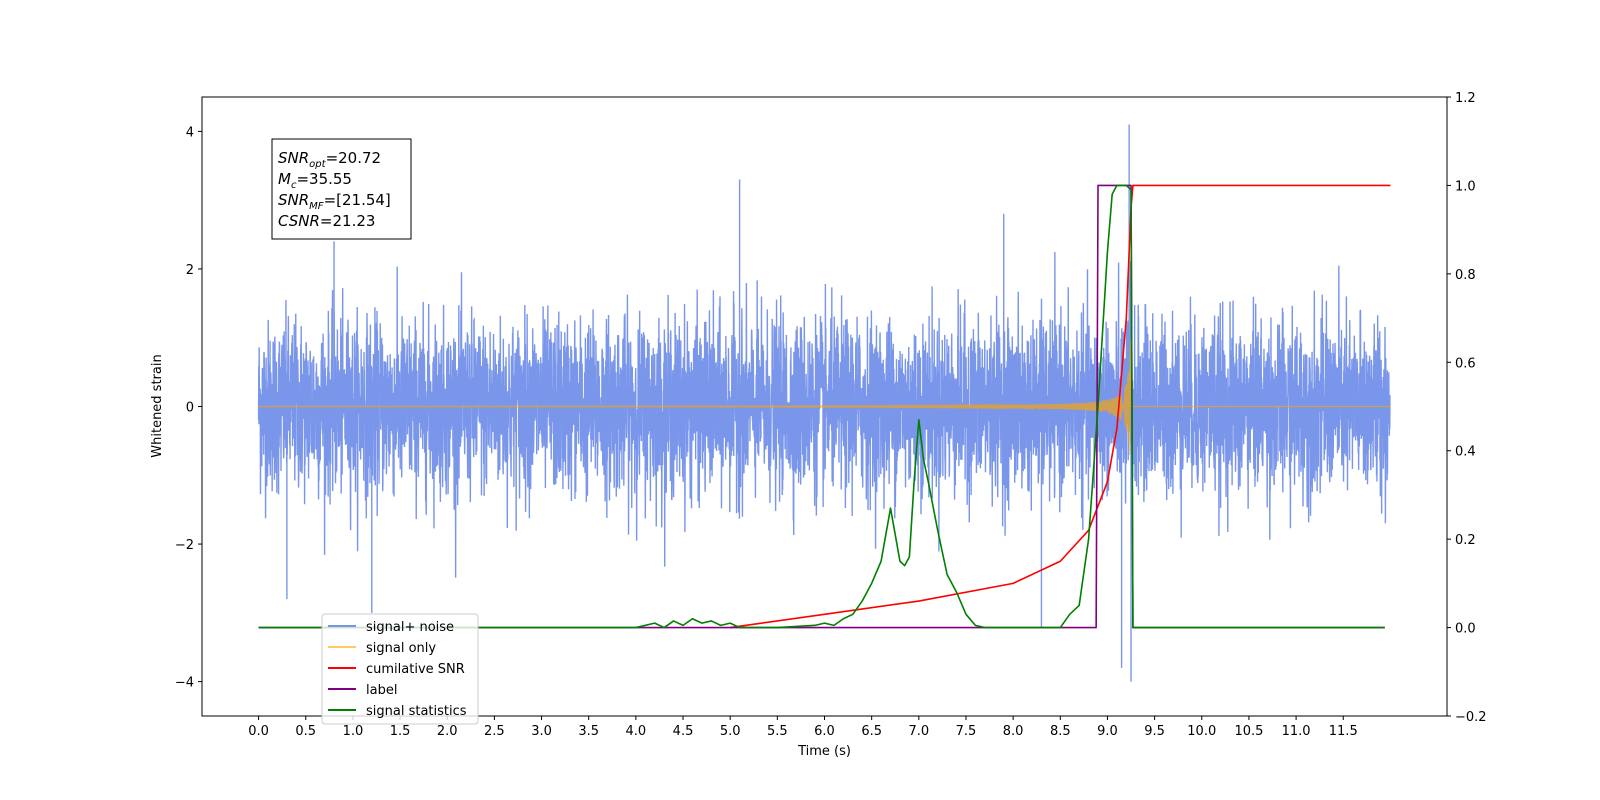 The height and width of the screenshot is (800, 1600). Describe the element at coordinates (353, 731) in the screenshot. I see `x-tick-label: 1.0` at that location.